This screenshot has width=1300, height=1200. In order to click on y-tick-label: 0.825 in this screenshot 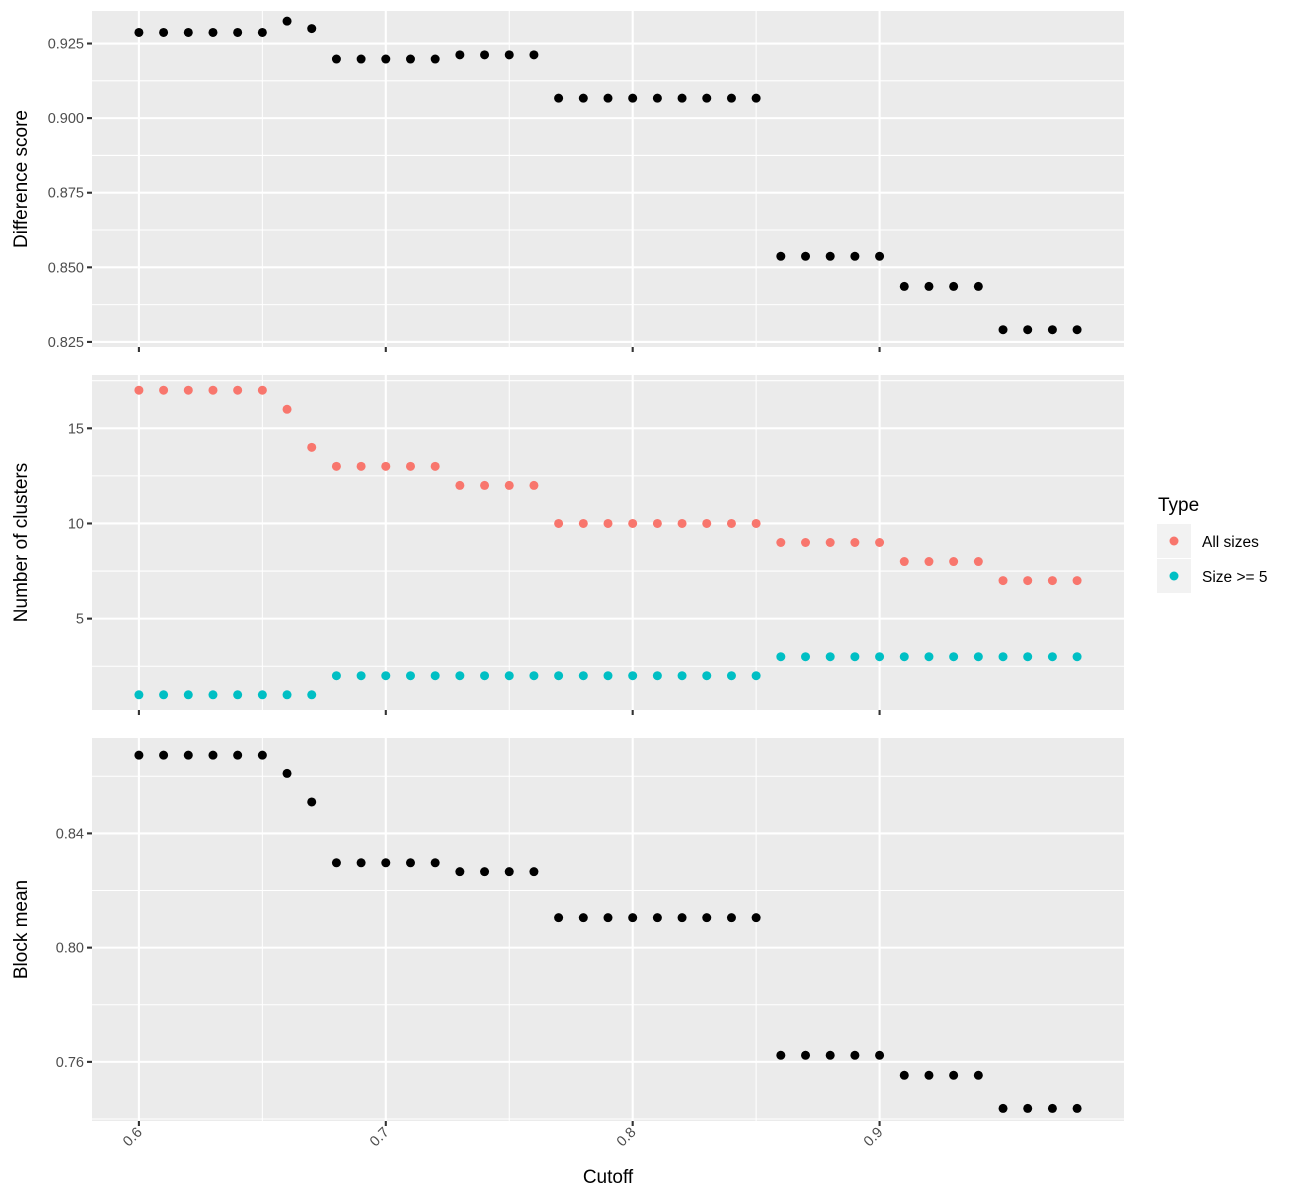, I will do `click(66, 343)`.